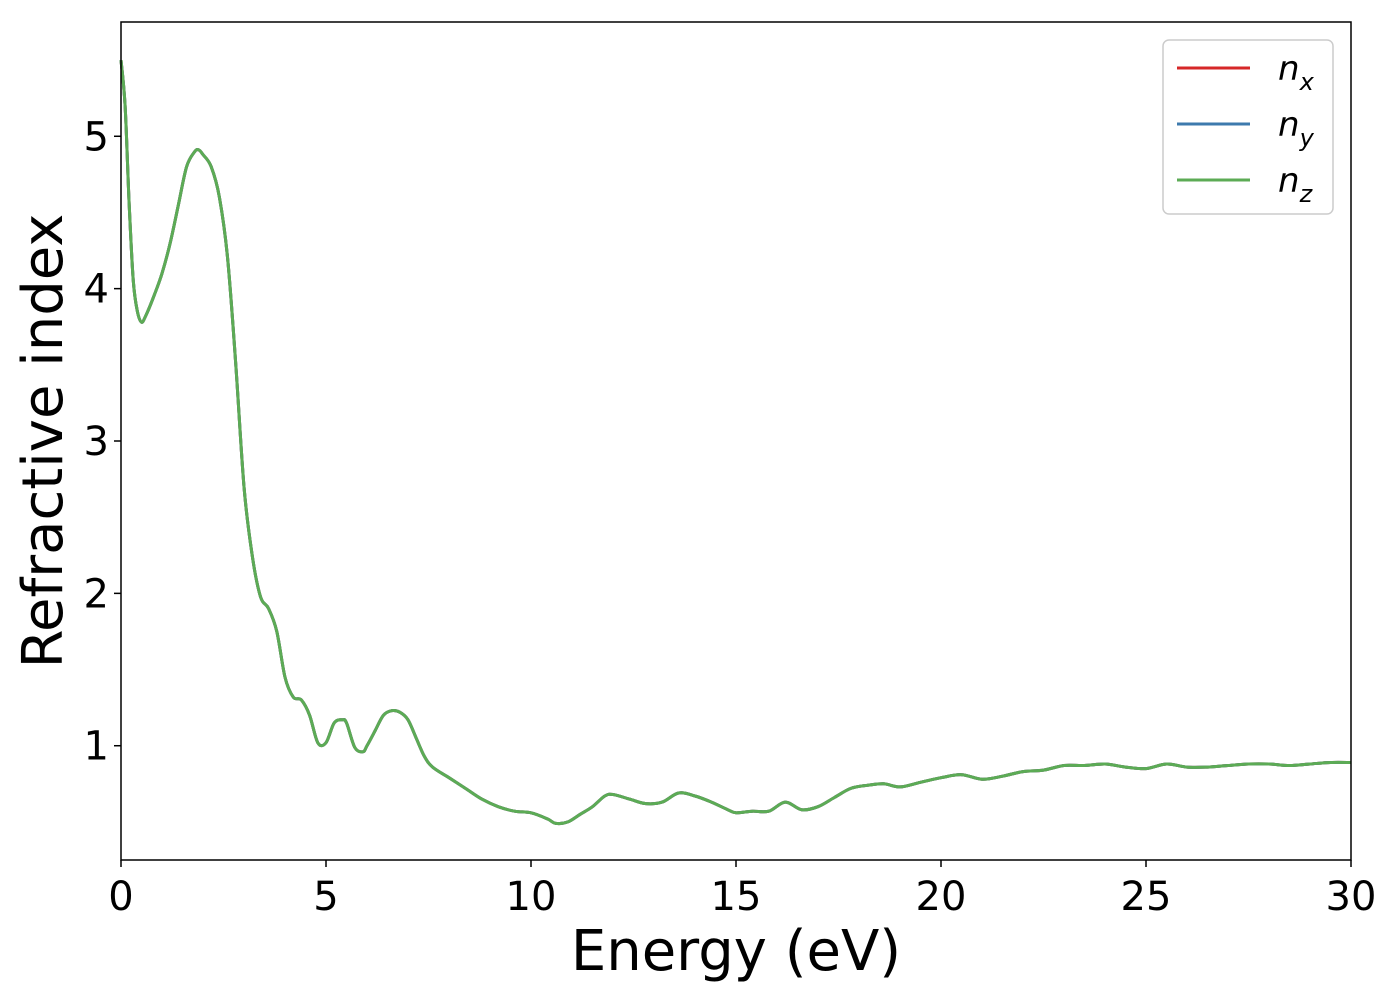 The width and height of the screenshot is (1400, 1000). I want to click on legend-box, so click(1248, 127).